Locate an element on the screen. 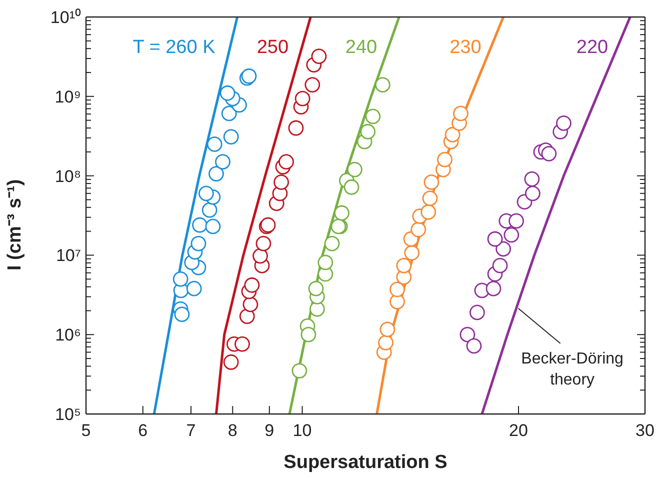  y-tick-label: 10¹⁰ is located at coordinates (65, 17).